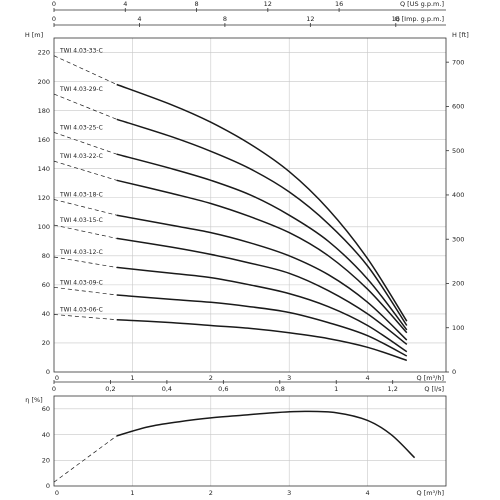  Describe the element at coordinates (336, 389) in the screenshot. I see `ls-axis-tick-label: 1` at that location.